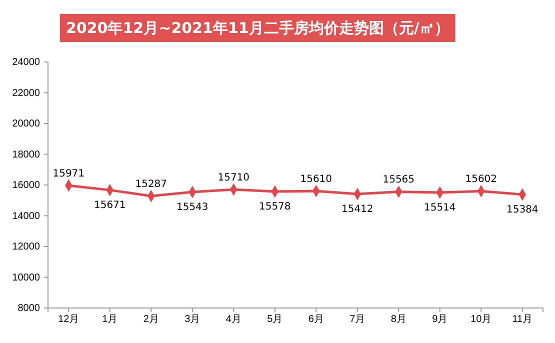 The image size is (555, 343). Describe the element at coordinates (234, 178) in the screenshot. I see `data-label: 15710` at that location.